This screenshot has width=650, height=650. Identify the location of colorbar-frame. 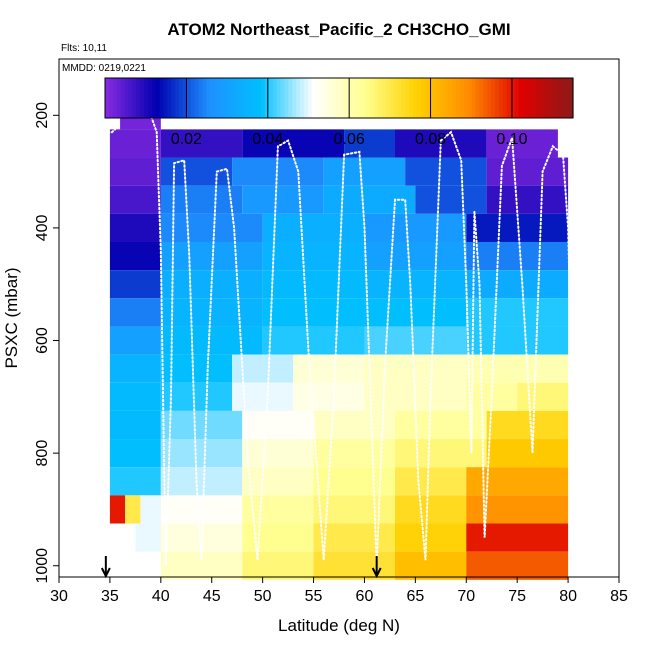
(339, 98).